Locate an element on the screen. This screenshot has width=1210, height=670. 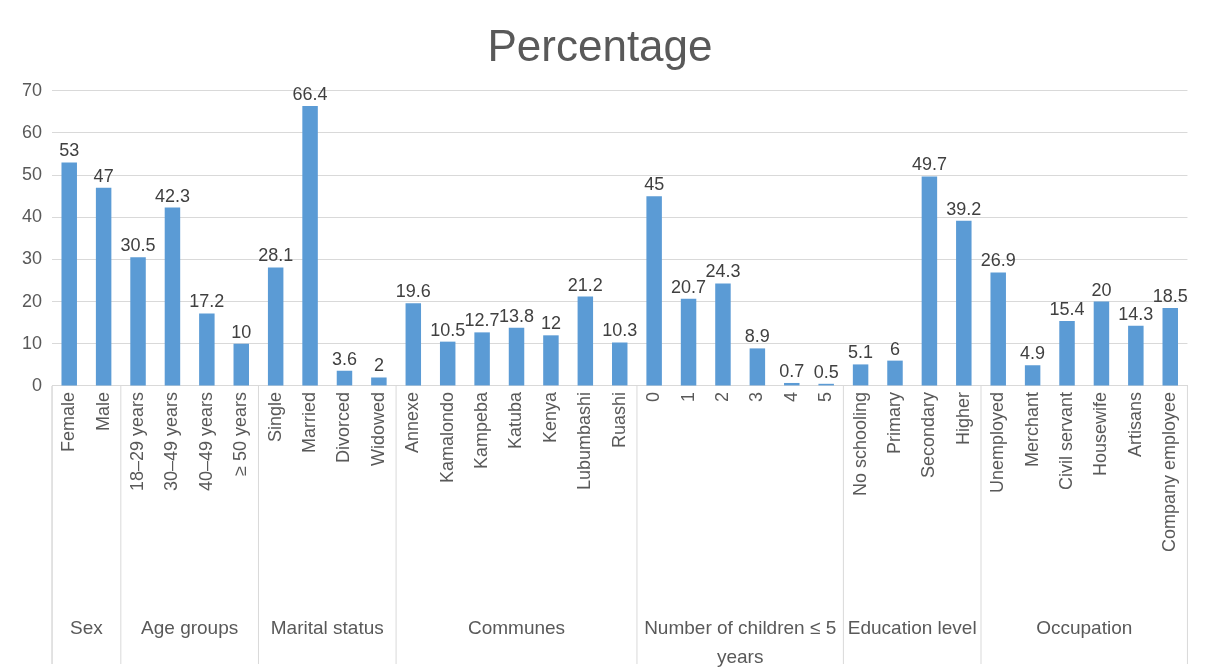
y-tick-label: 60 is located at coordinates (32, 131).